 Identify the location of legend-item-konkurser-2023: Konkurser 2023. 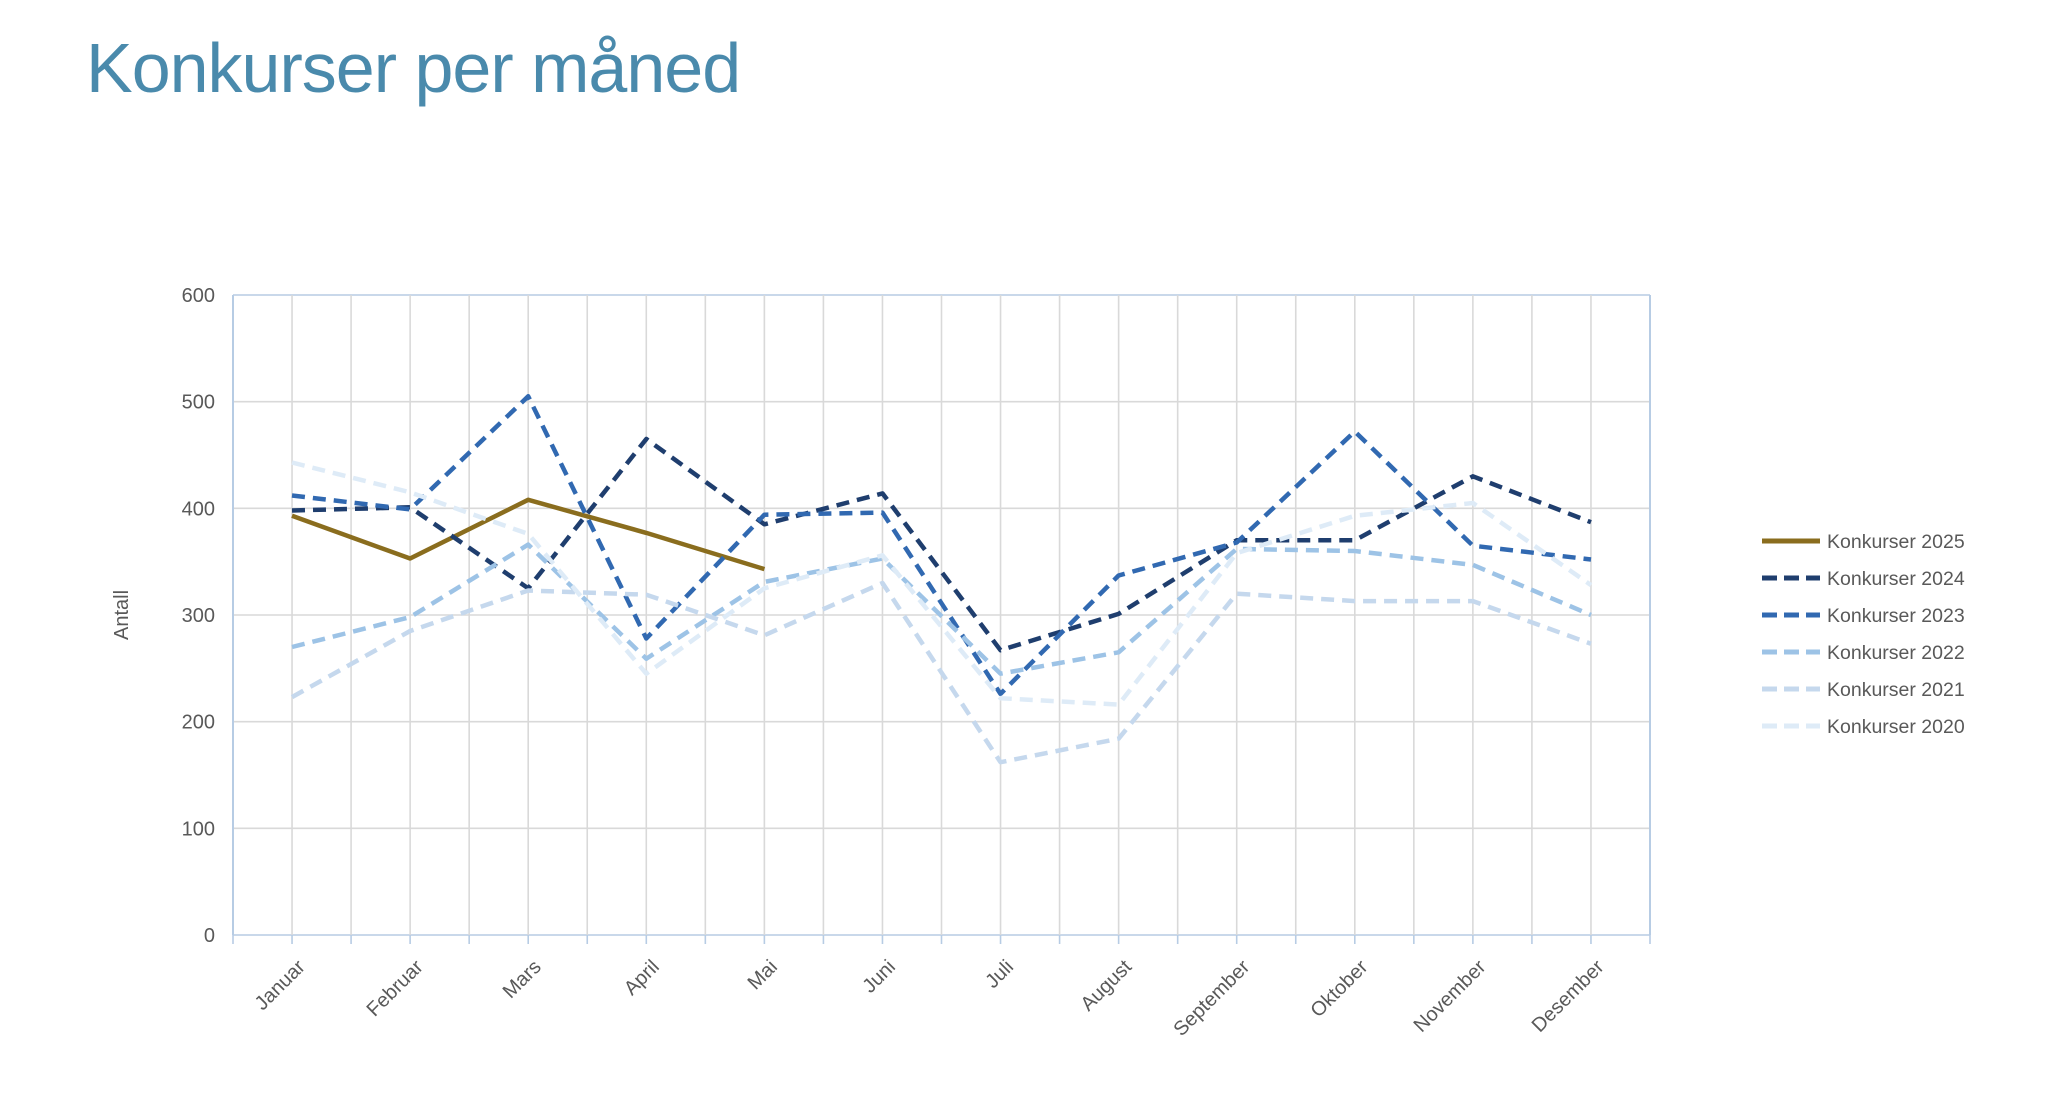
(1863, 616).